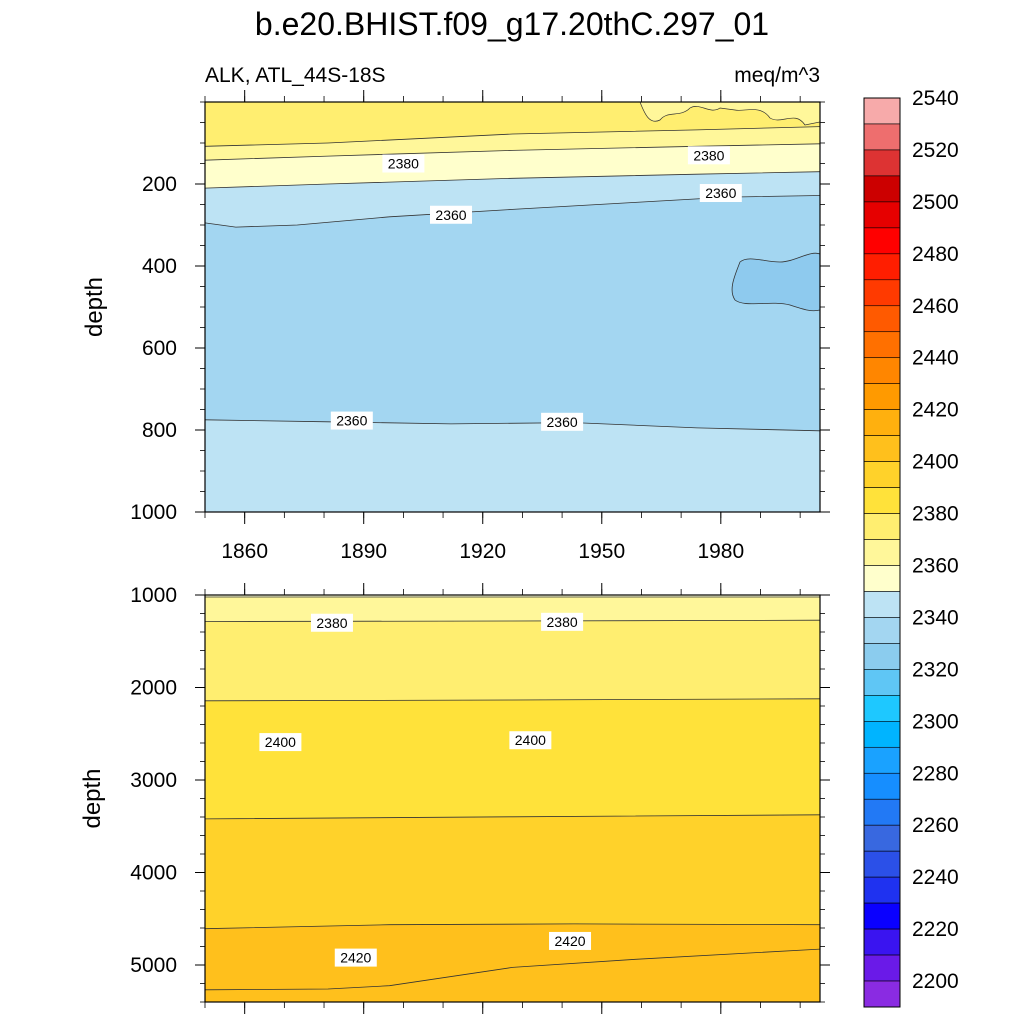 The image size is (1024, 1024). What do you see at coordinates (363, 551) in the screenshot?
I see `x-tick-label: 1890` at bounding box center [363, 551].